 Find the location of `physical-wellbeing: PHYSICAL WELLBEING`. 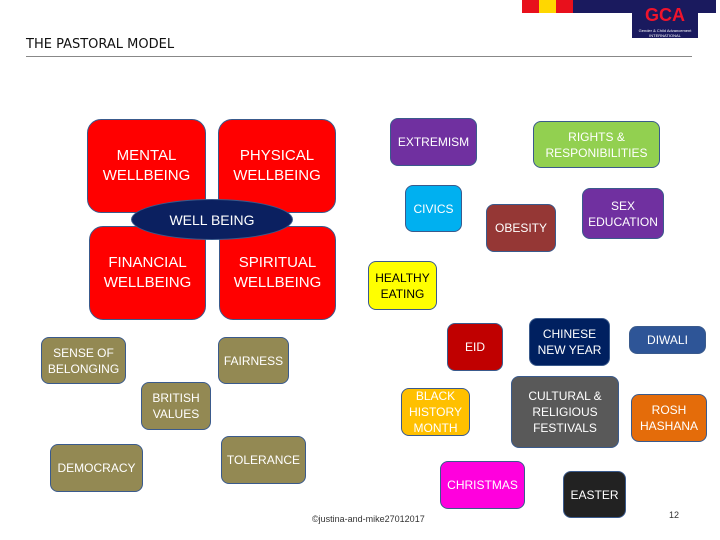

physical-wellbeing: PHYSICAL WELLBEING is located at coordinates (277, 166).